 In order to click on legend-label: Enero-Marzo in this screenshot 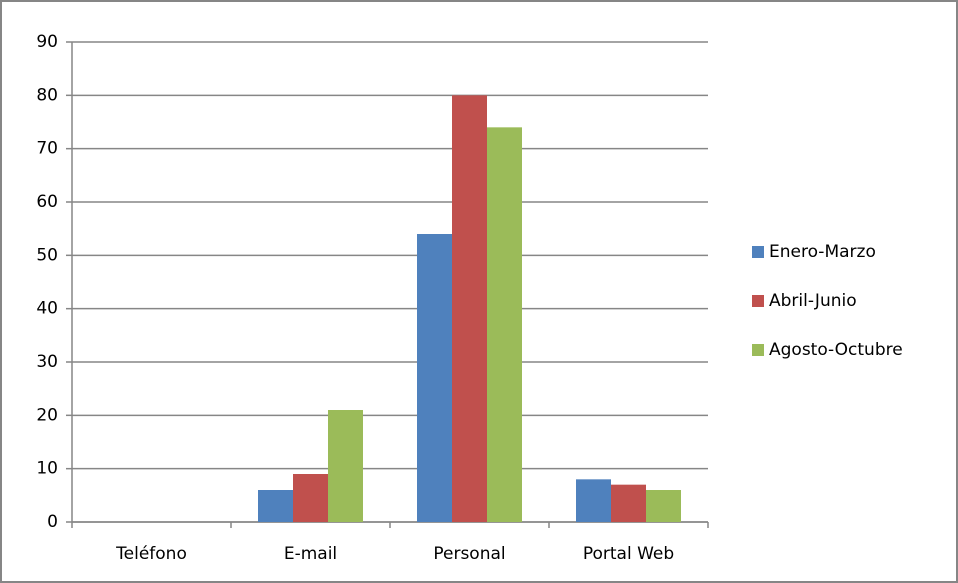, I will do `click(822, 252)`.